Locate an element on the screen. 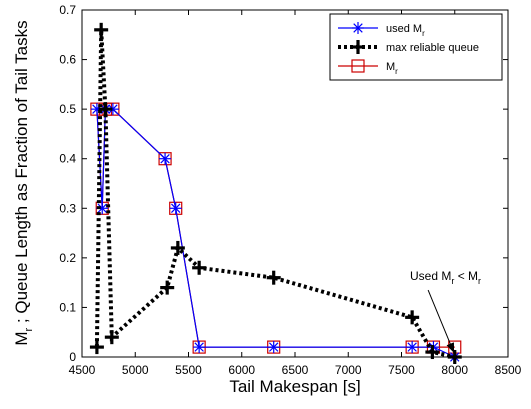 The width and height of the screenshot is (531, 409). x-axis-label: Tail Makespan [s] is located at coordinates (294, 386).